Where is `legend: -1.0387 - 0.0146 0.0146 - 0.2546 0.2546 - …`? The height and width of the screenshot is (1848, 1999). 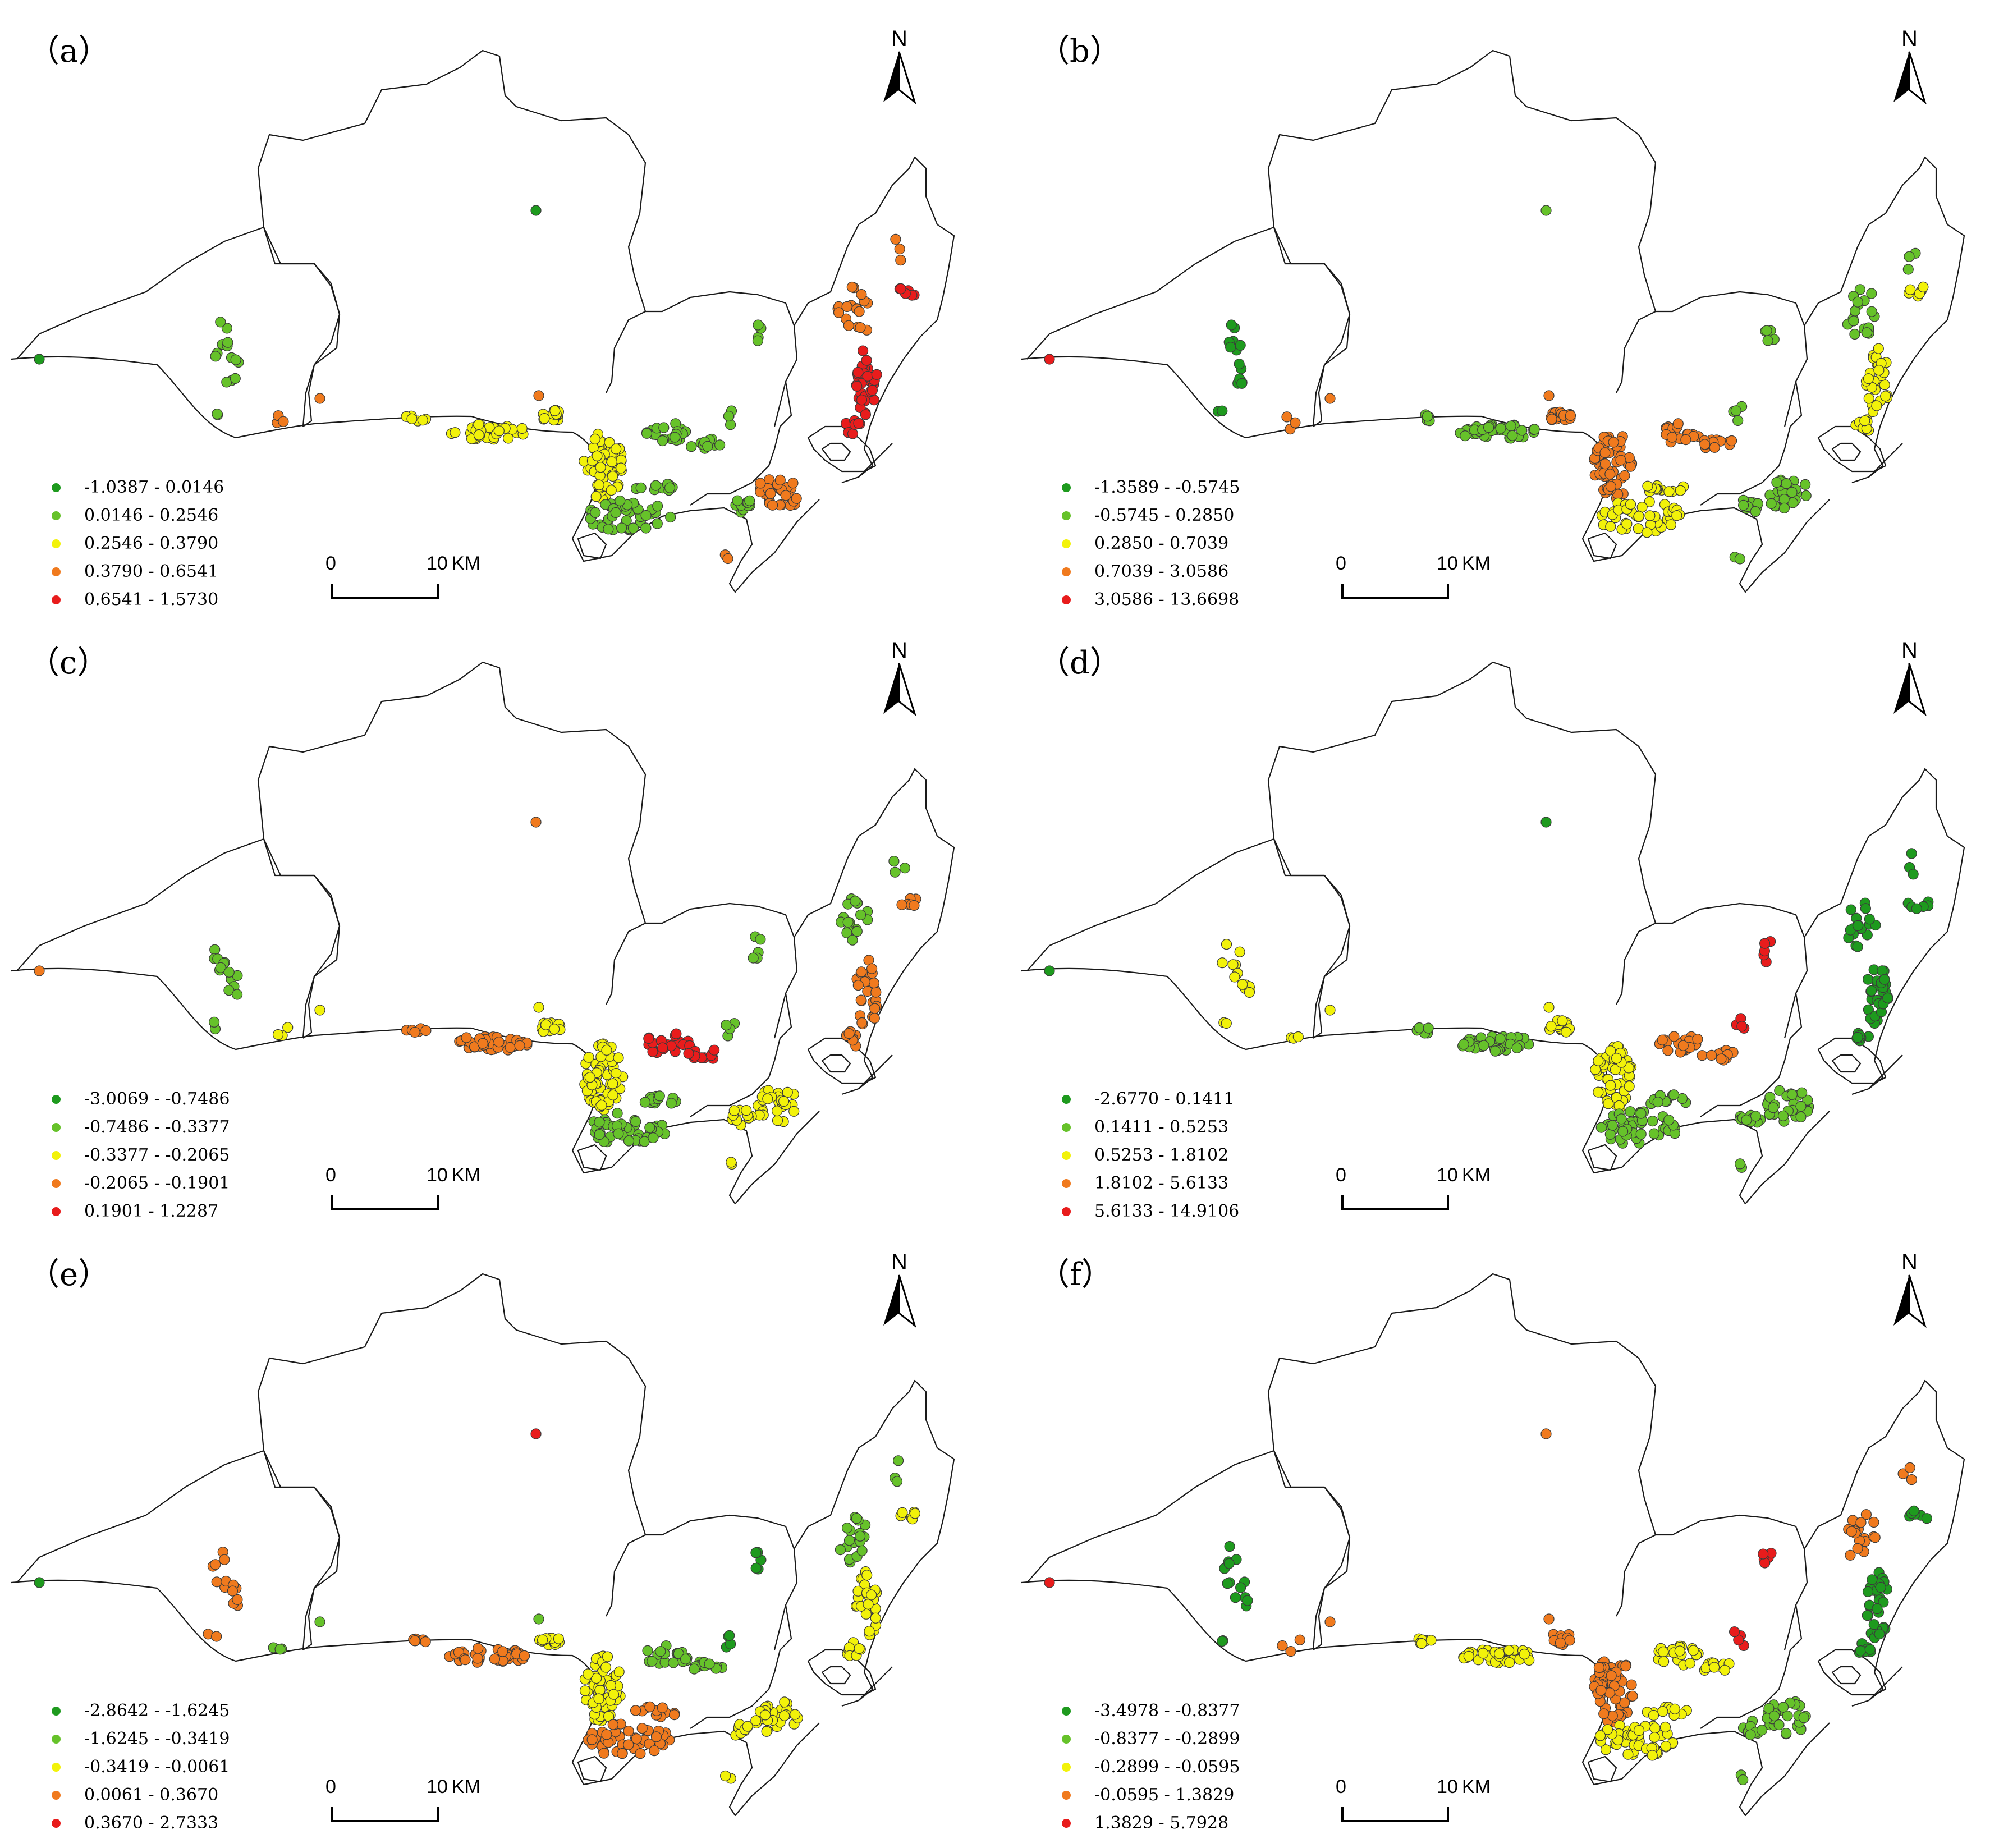 legend: -1.0387 - 0.0146 0.0146 - 0.2546 0.2546 - … is located at coordinates (138, 543).